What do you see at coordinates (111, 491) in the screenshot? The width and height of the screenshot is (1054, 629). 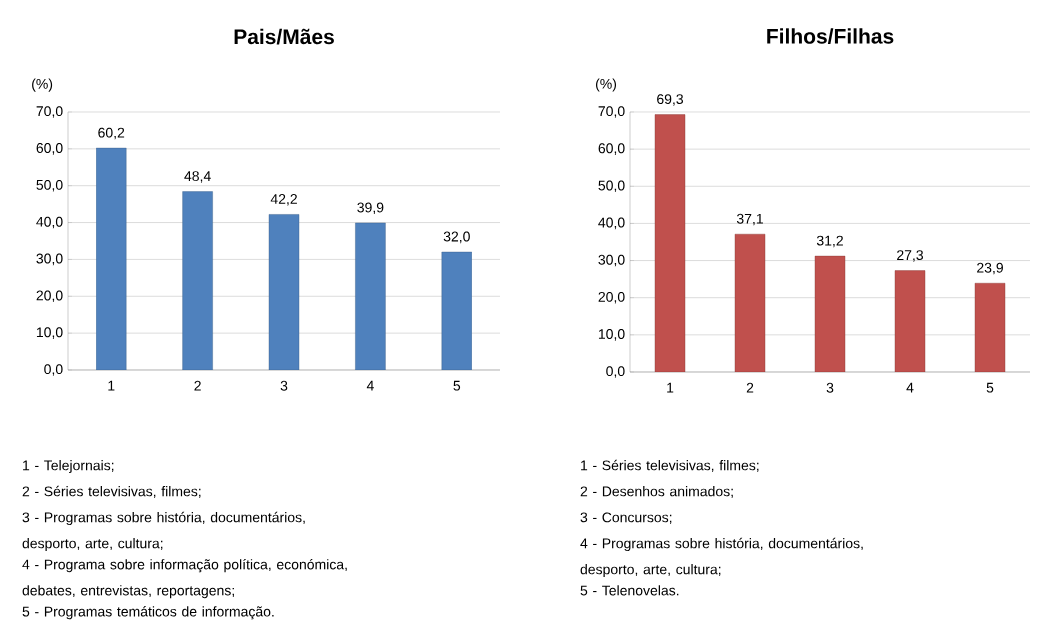 I see `text: 2 - Séries televisivas, filmes;` at bounding box center [111, 491].